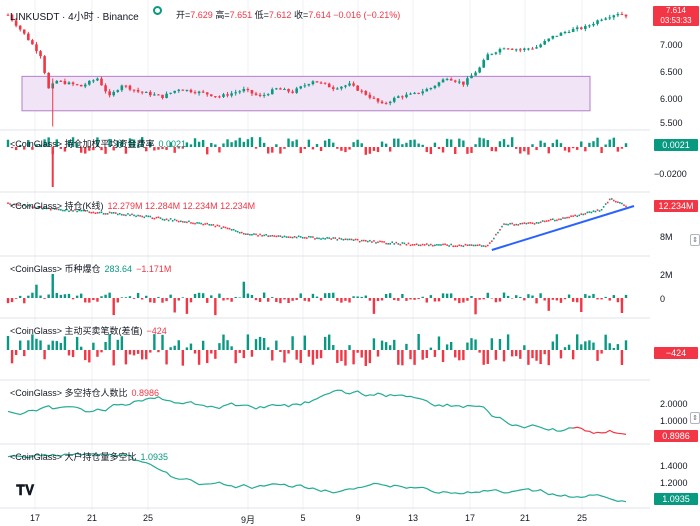  What do you see at coordinates (89, 456) in the screenshot?
I see `pane-top-lsr-label: <CoinGlass> 大户持仓量多空比 1.0935` at bounding box center [89, 456].